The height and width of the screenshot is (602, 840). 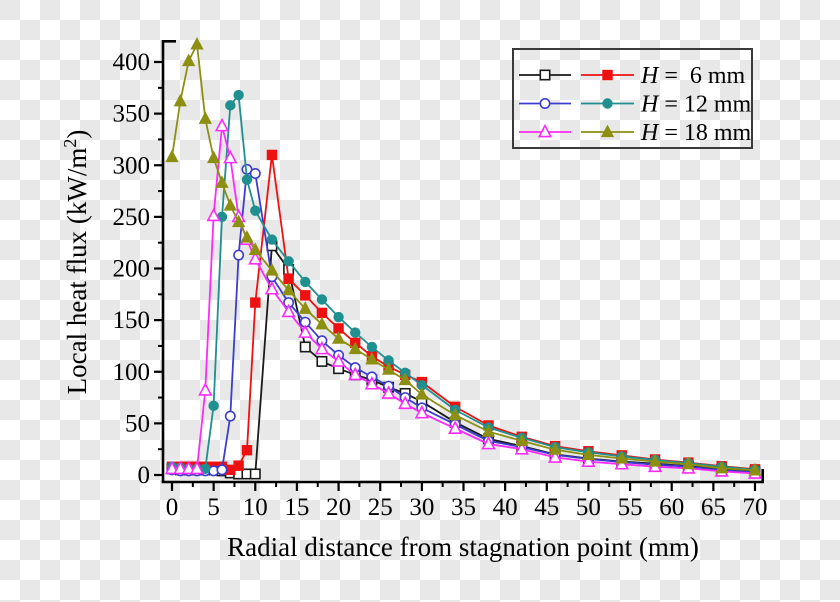 What do you see at coordinates (132, 372) in the screenshot?
I see `y-tick-label: 100` at bounding box center [132, 372].